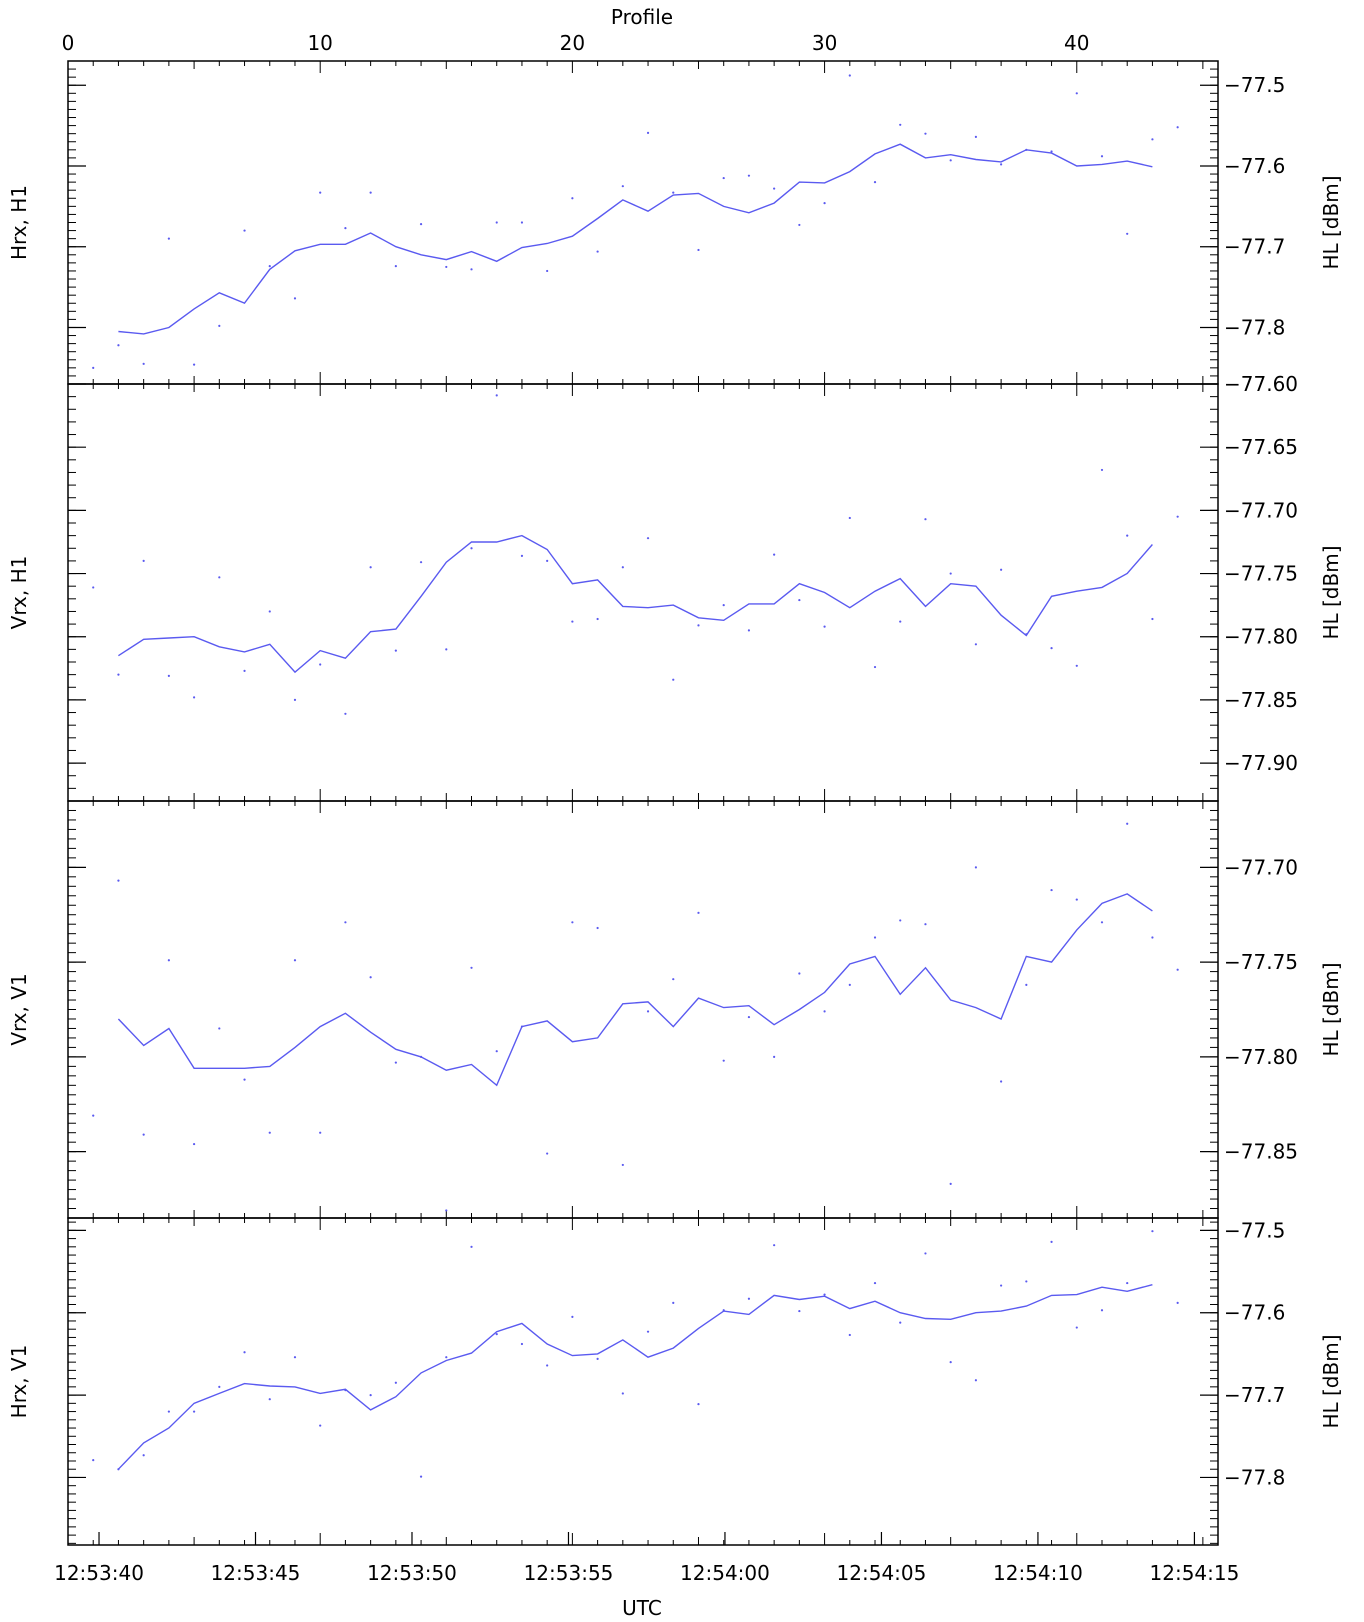 This screenshot has height=1622, width=1364. Describe the element at coordinates (1076, 43) in the screenshot. I see `top-tick-label: 40` at that location.